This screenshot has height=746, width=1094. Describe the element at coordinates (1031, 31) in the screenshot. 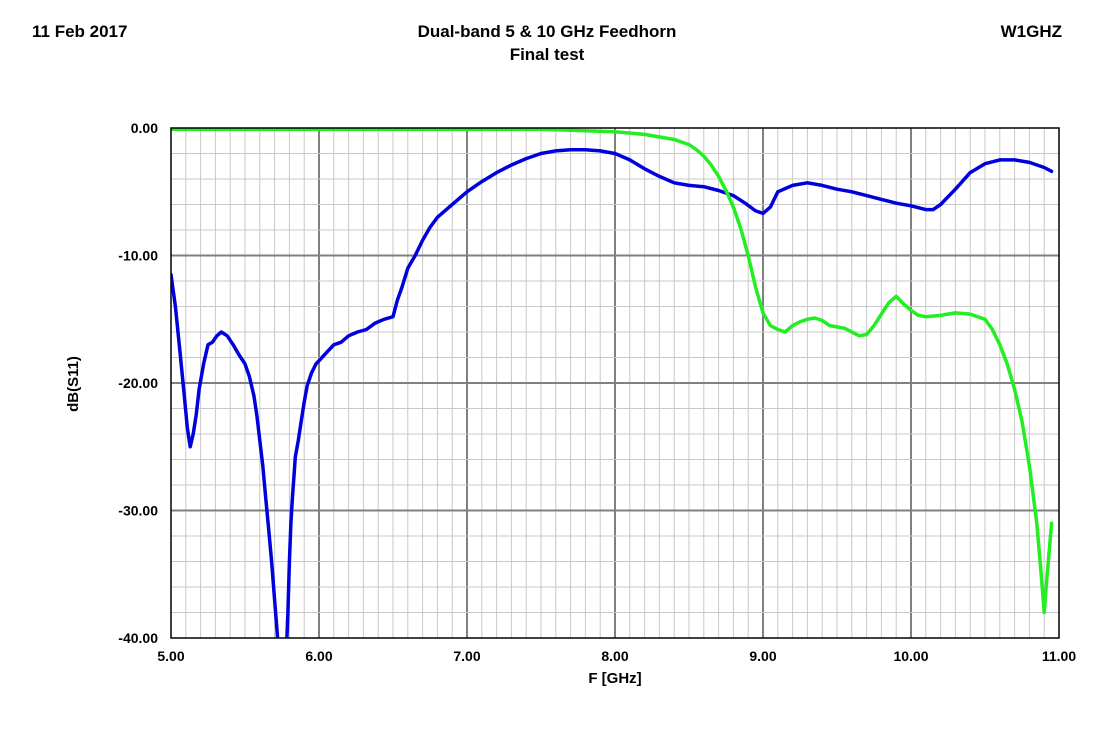

I see `callsign-label: W1GHZ` at that location.